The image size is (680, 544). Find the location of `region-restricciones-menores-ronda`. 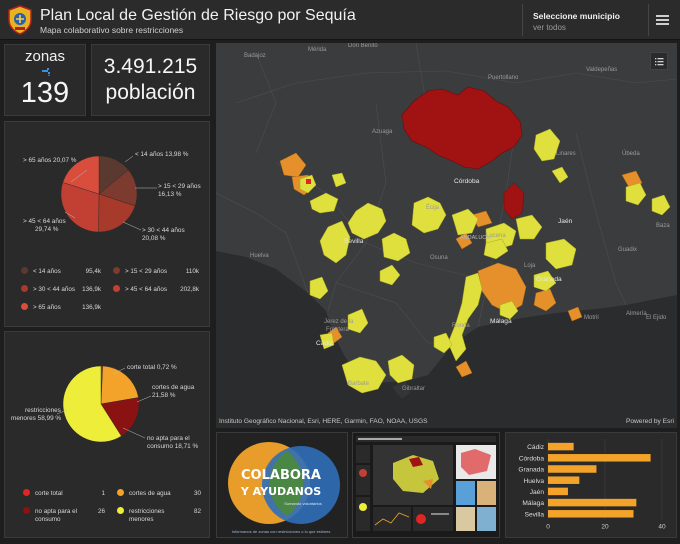

region-restricciones-menores-ronda is located at coordinates (465, 317).